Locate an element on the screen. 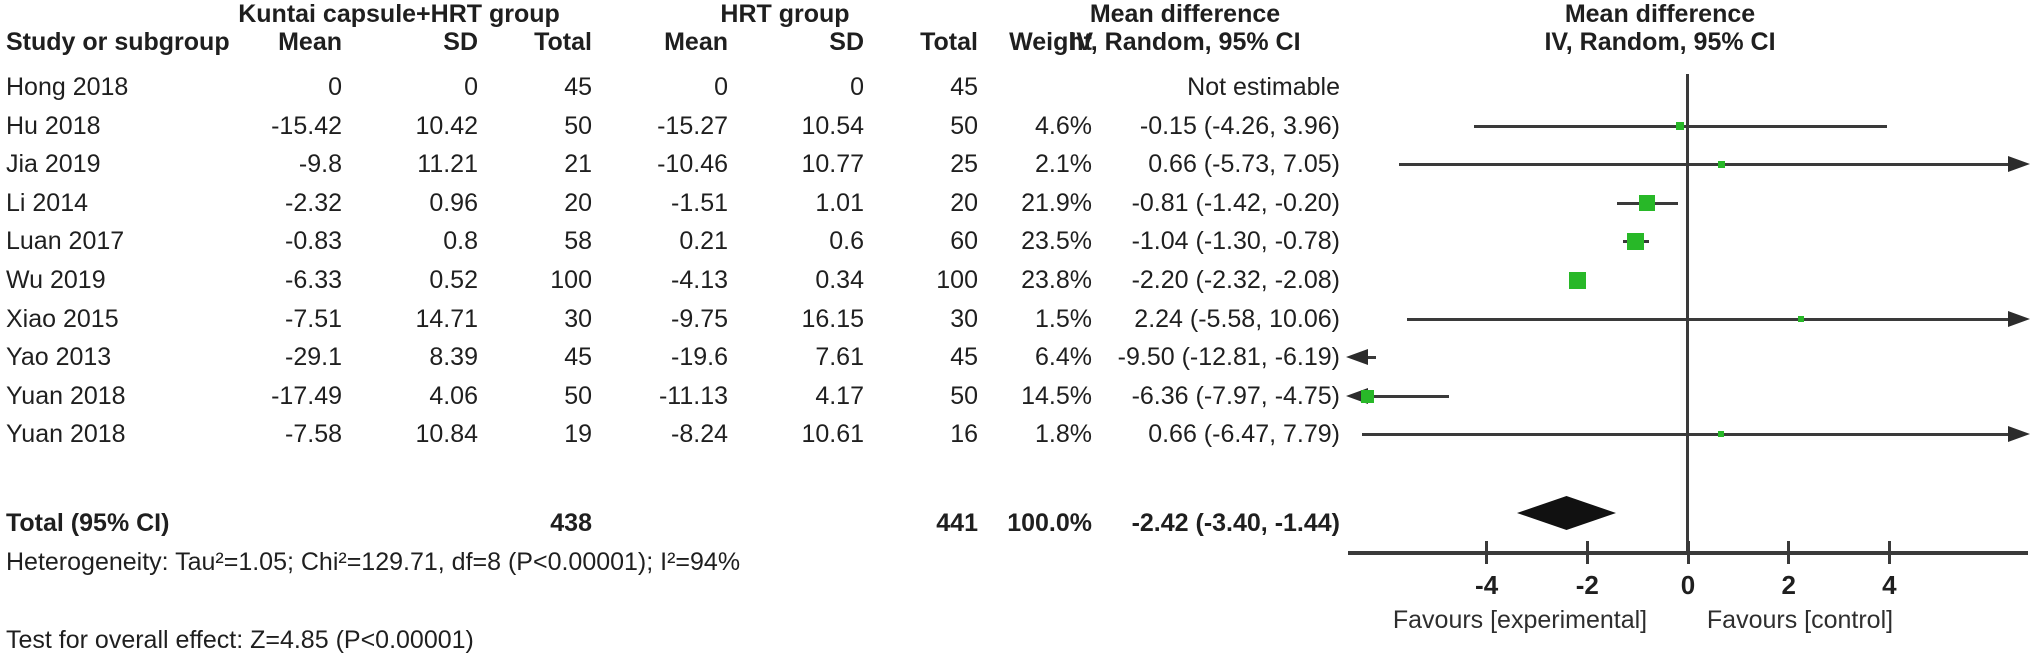 This screenshot has width=2031, height=653. cell-mean1: -7.58 is located at coordinates (313, 434).